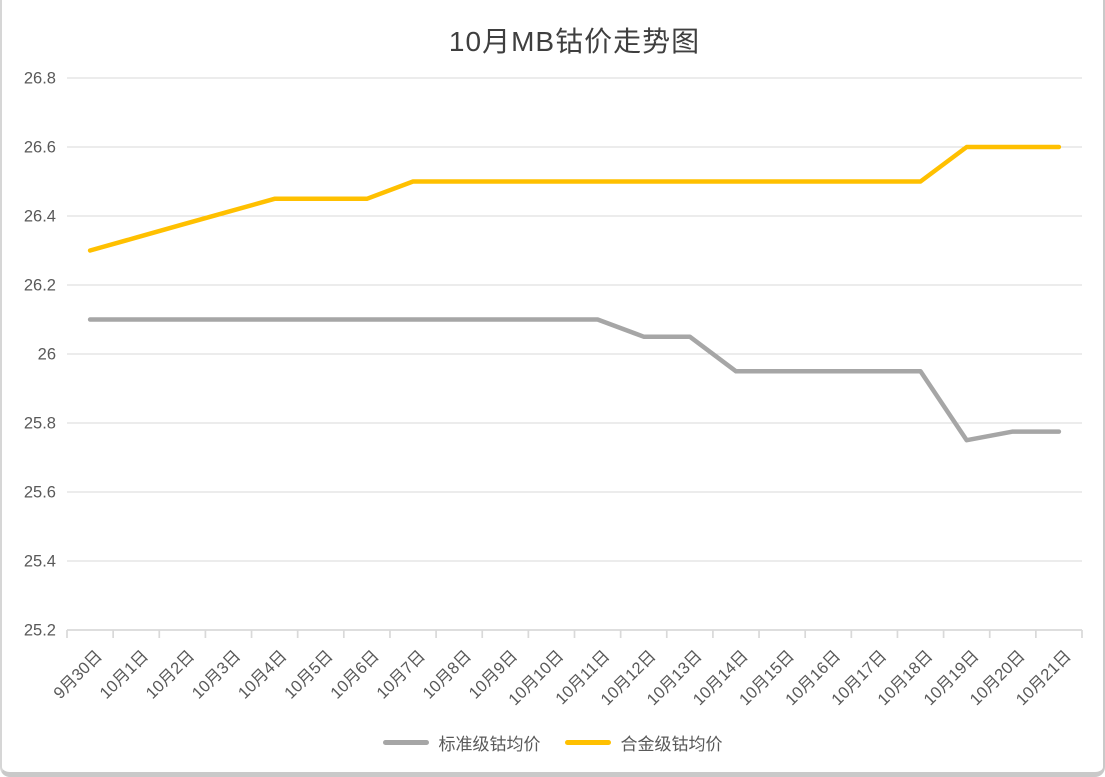 This screenshot has width=1105, height=777. What do you see at coordinates (40, 217) in the screenshot?
I see `y-tick-label: 26.4` at bounding box center [40, 217].